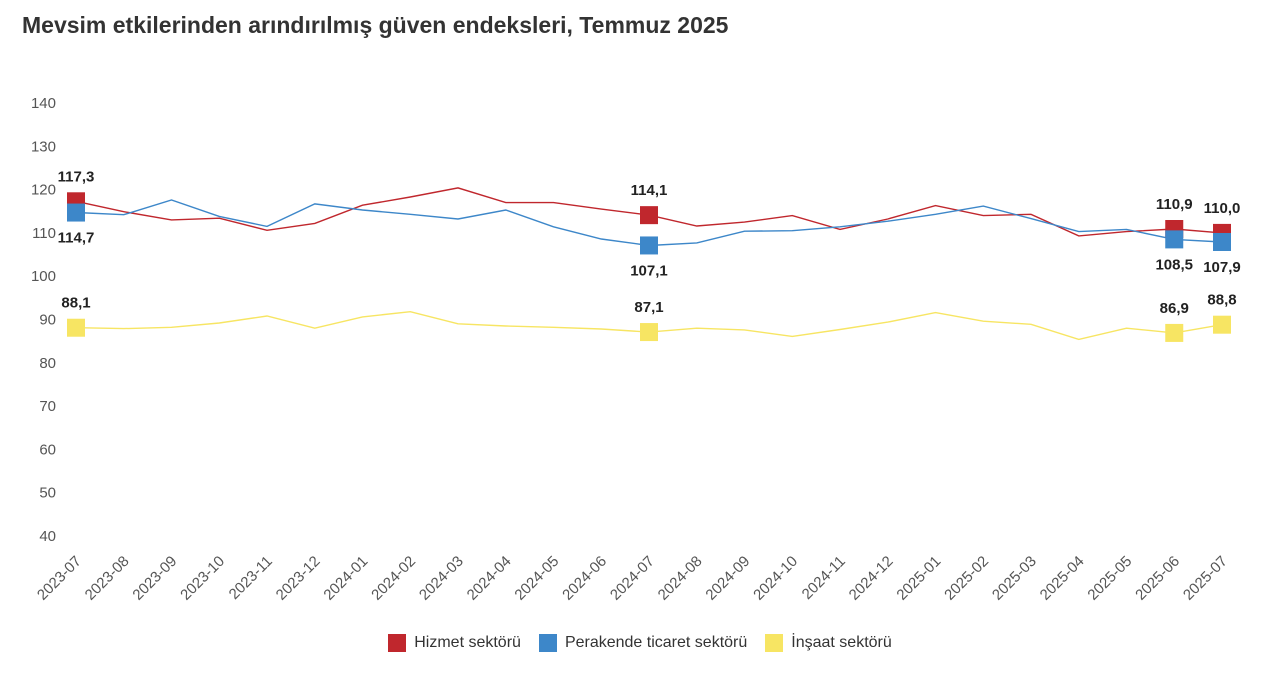 This screenshot has height=694, width=1280. Describe the element at coordinates (76, 176) in the screenshot. I see `data-label: 117,3` at that location.